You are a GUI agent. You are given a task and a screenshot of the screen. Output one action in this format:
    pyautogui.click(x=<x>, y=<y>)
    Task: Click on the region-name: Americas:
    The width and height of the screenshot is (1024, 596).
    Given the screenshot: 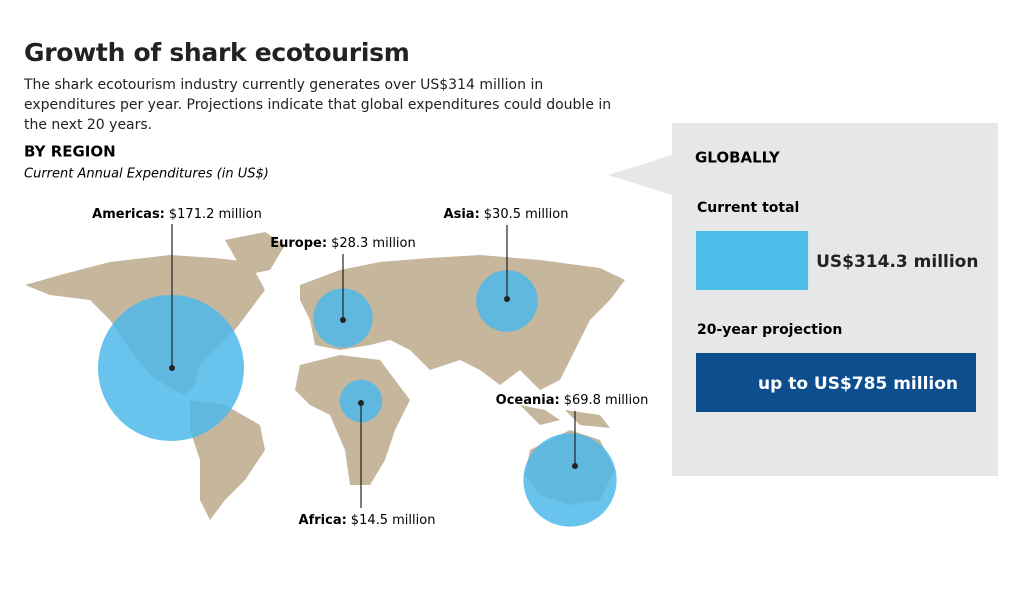 What is the action you would take?
    pyautogui.click(x=128, y=214)
    